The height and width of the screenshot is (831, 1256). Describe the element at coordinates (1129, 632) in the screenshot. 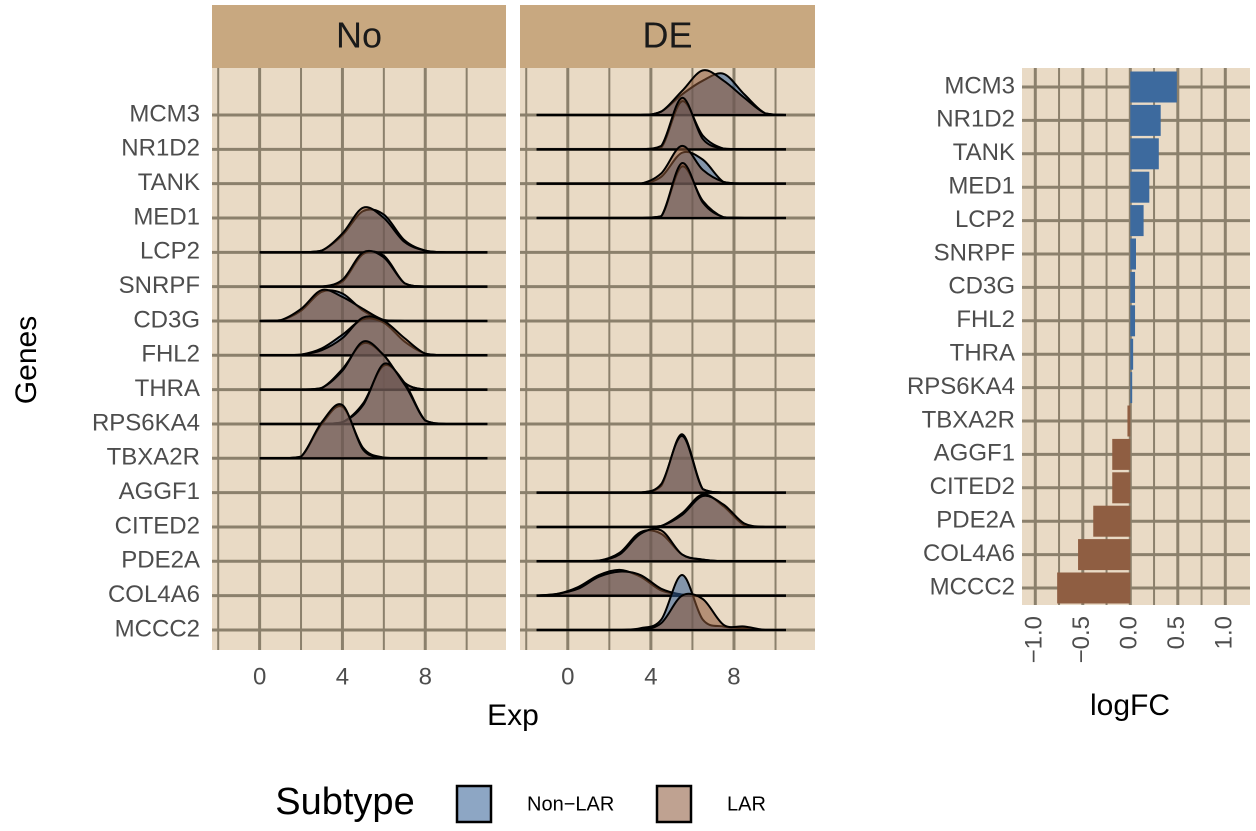

I see `x-tick-label: 0.0` at that location.